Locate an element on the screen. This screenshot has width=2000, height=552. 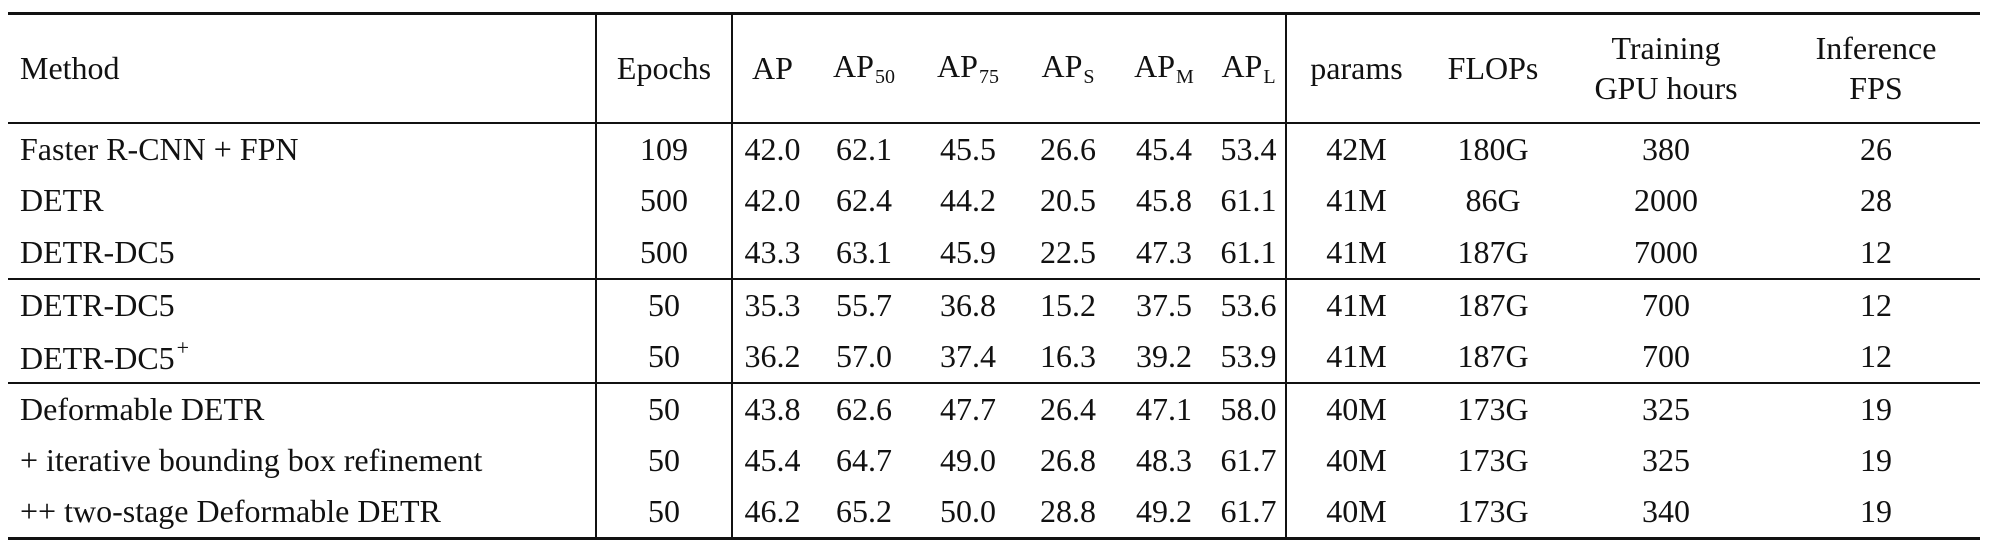
cell-ap75: 49.0 is located at coordinates (968, 460).